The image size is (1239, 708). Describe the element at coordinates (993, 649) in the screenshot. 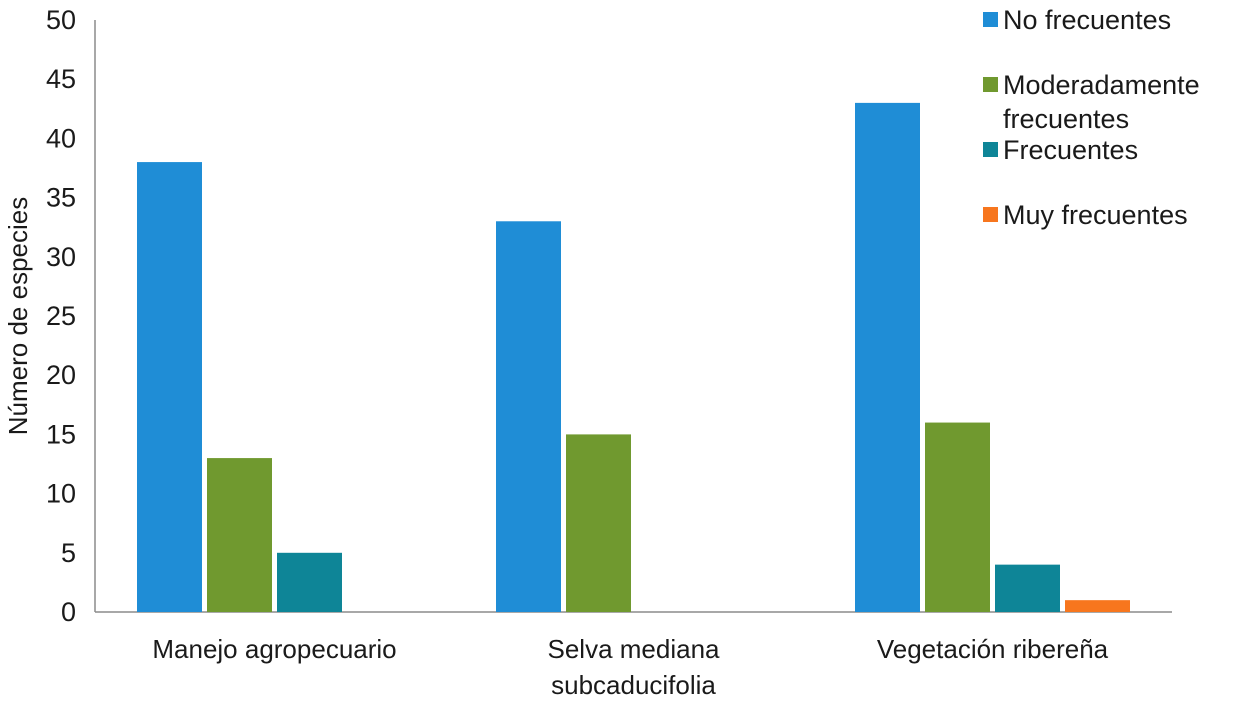

I see `category-label: Vegetación ribereña` at that location.